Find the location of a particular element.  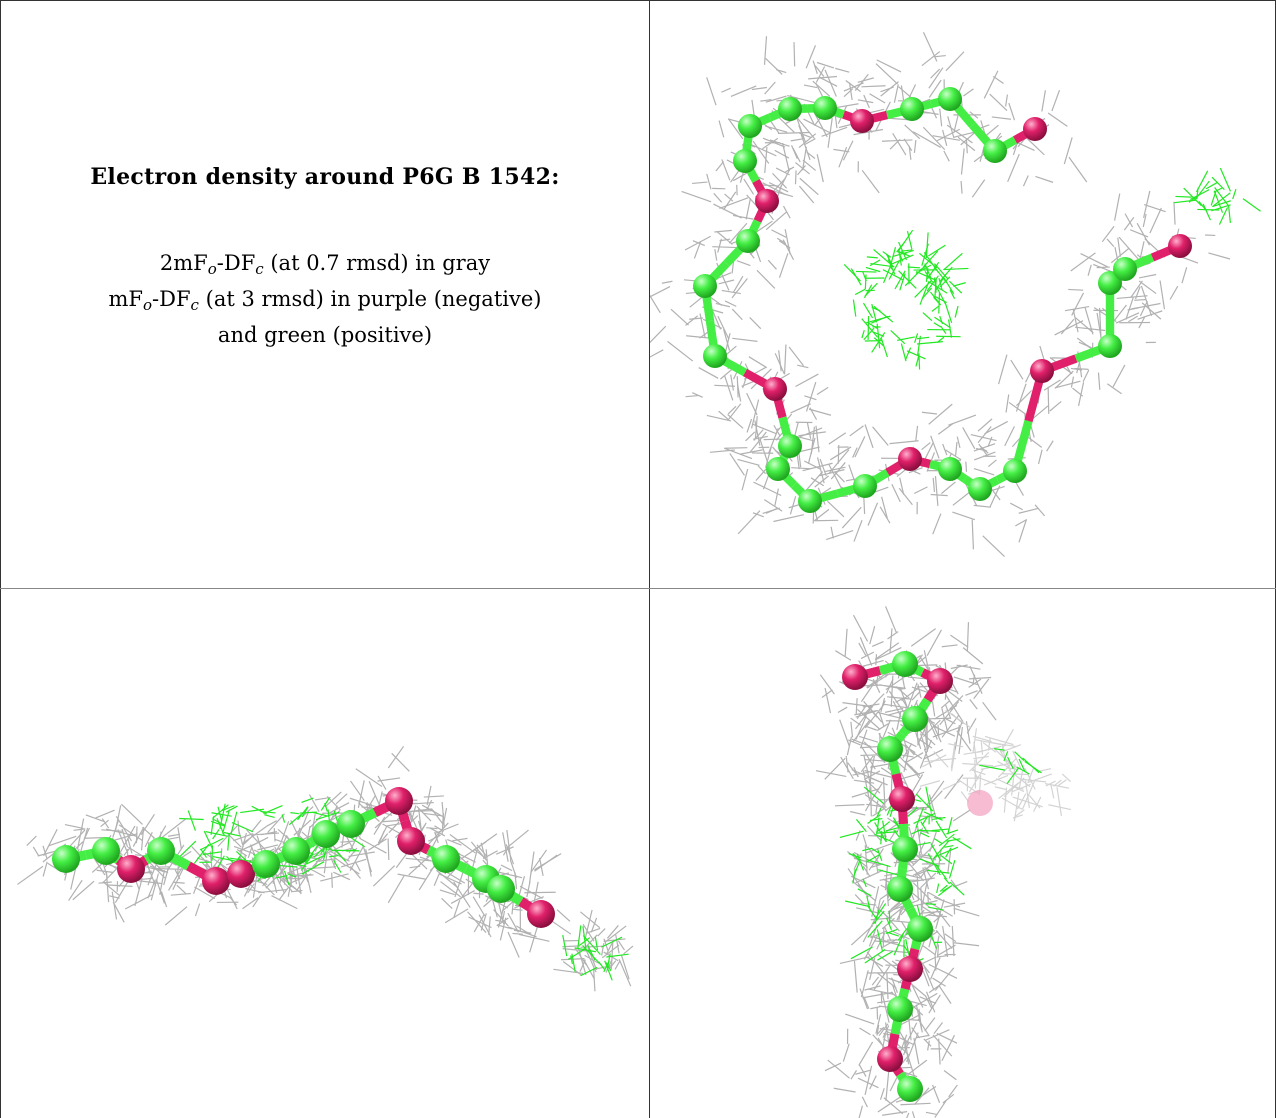

mesh-positive-faded is located at coordinates (1010, 766).